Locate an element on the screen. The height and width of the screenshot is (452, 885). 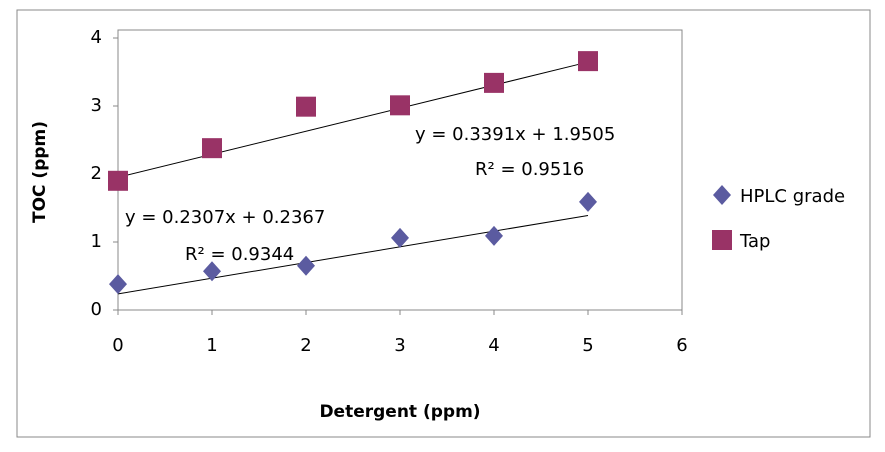
x-tick-label: 4 is located at coordinates (493, 345).